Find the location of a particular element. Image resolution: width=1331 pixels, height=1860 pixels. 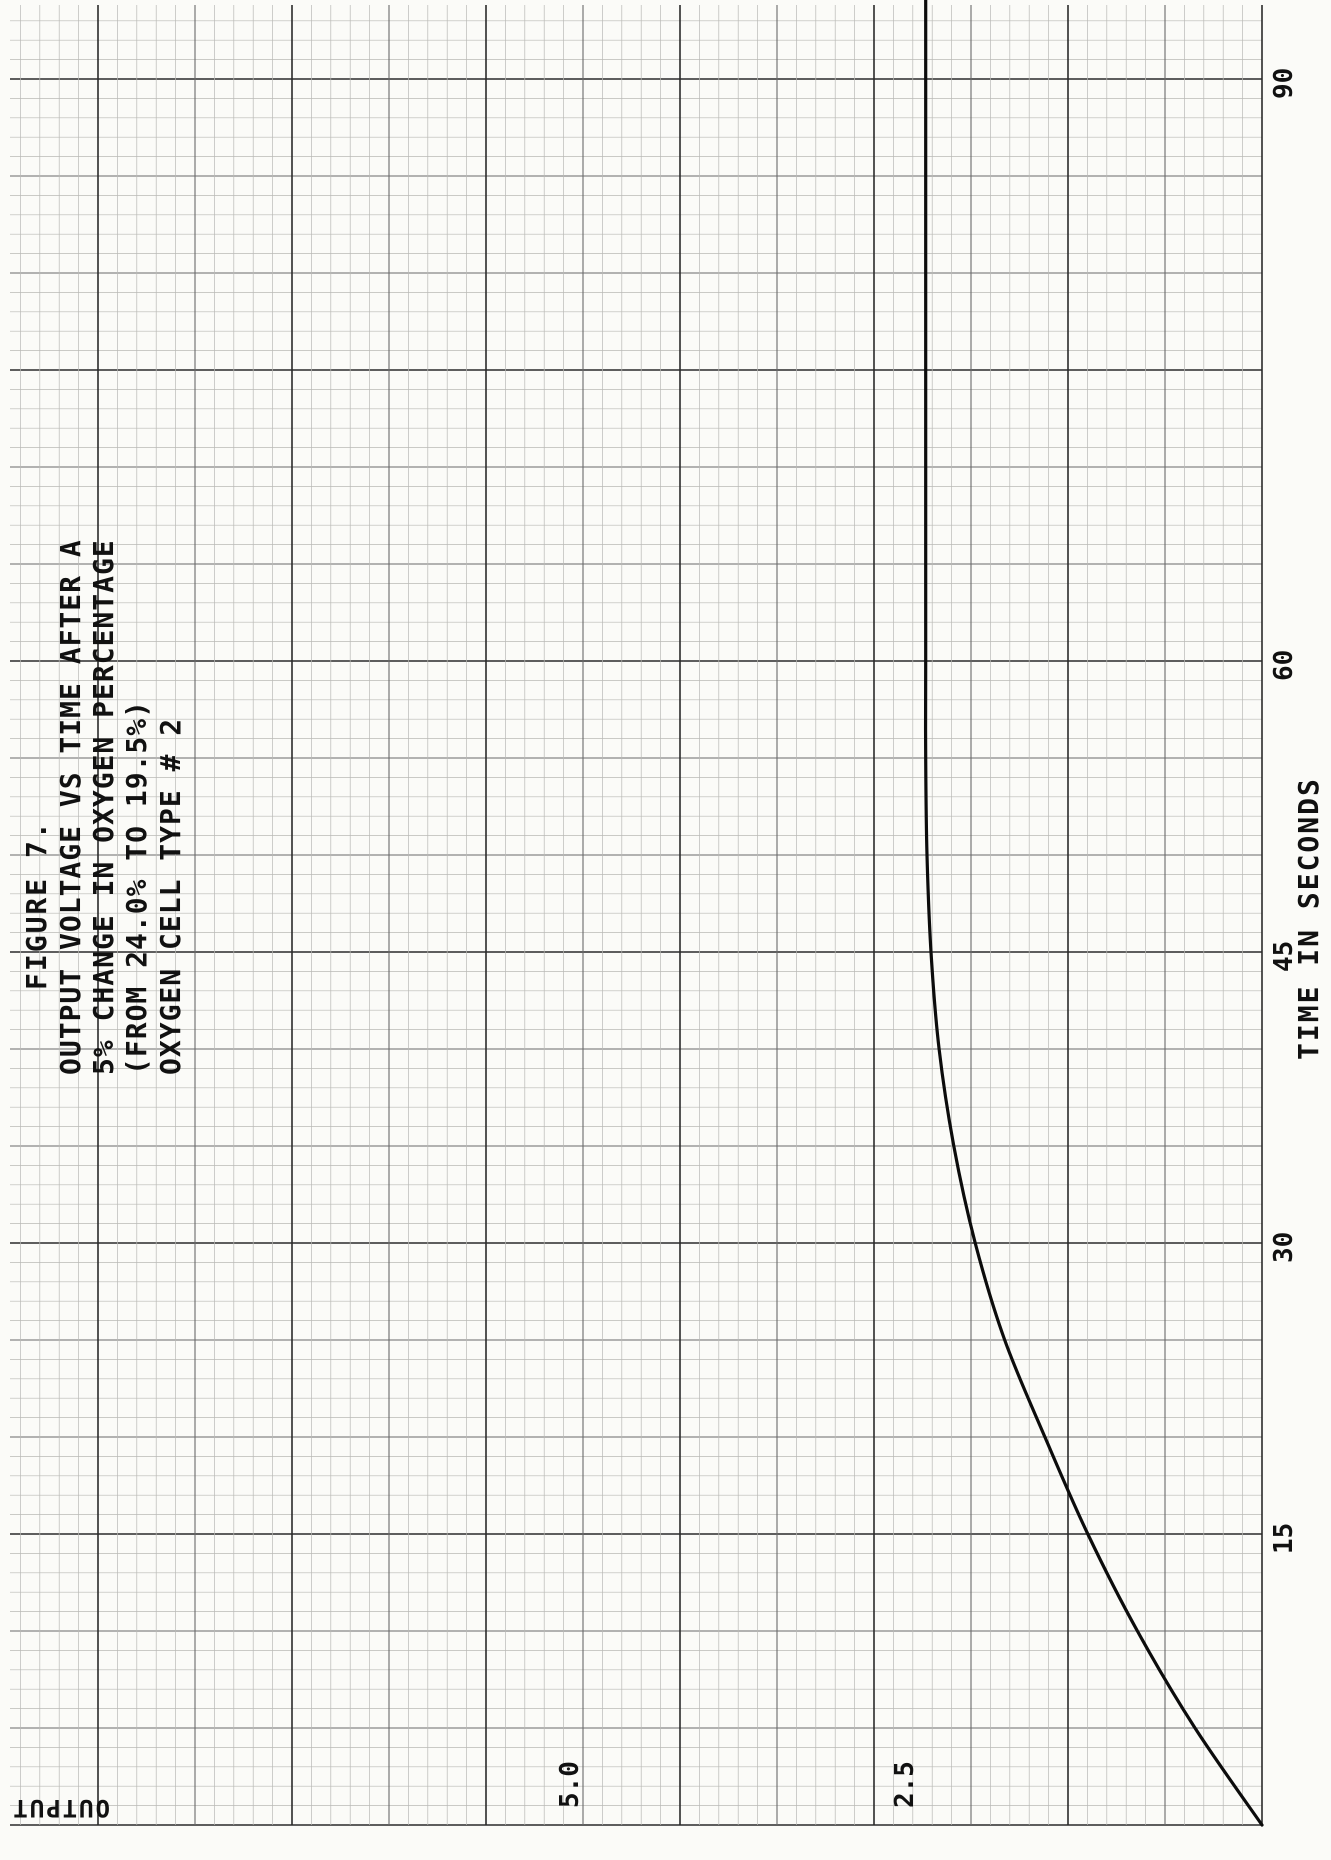

x-axis-label: TIME IN SECONDS is located at coordinates (1308, 918).